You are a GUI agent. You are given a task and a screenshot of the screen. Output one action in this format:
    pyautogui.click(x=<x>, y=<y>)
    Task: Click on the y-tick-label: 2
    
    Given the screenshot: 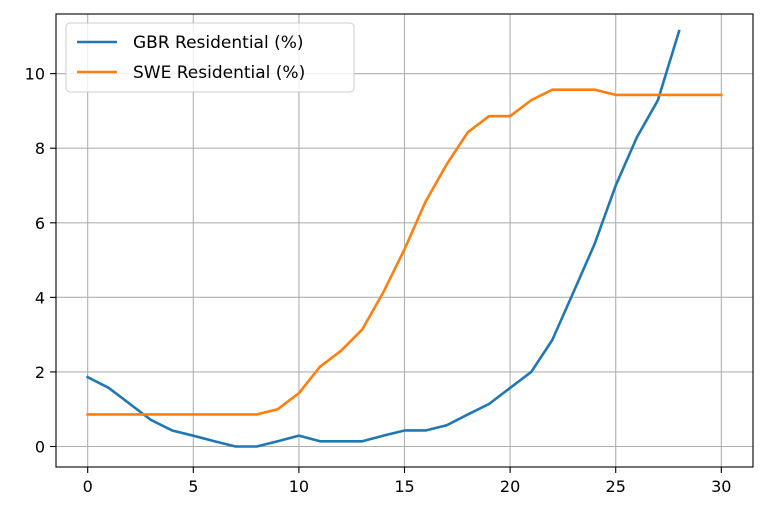 What is the action you would take?
    pyautogui.click(x=40, y=372)
    